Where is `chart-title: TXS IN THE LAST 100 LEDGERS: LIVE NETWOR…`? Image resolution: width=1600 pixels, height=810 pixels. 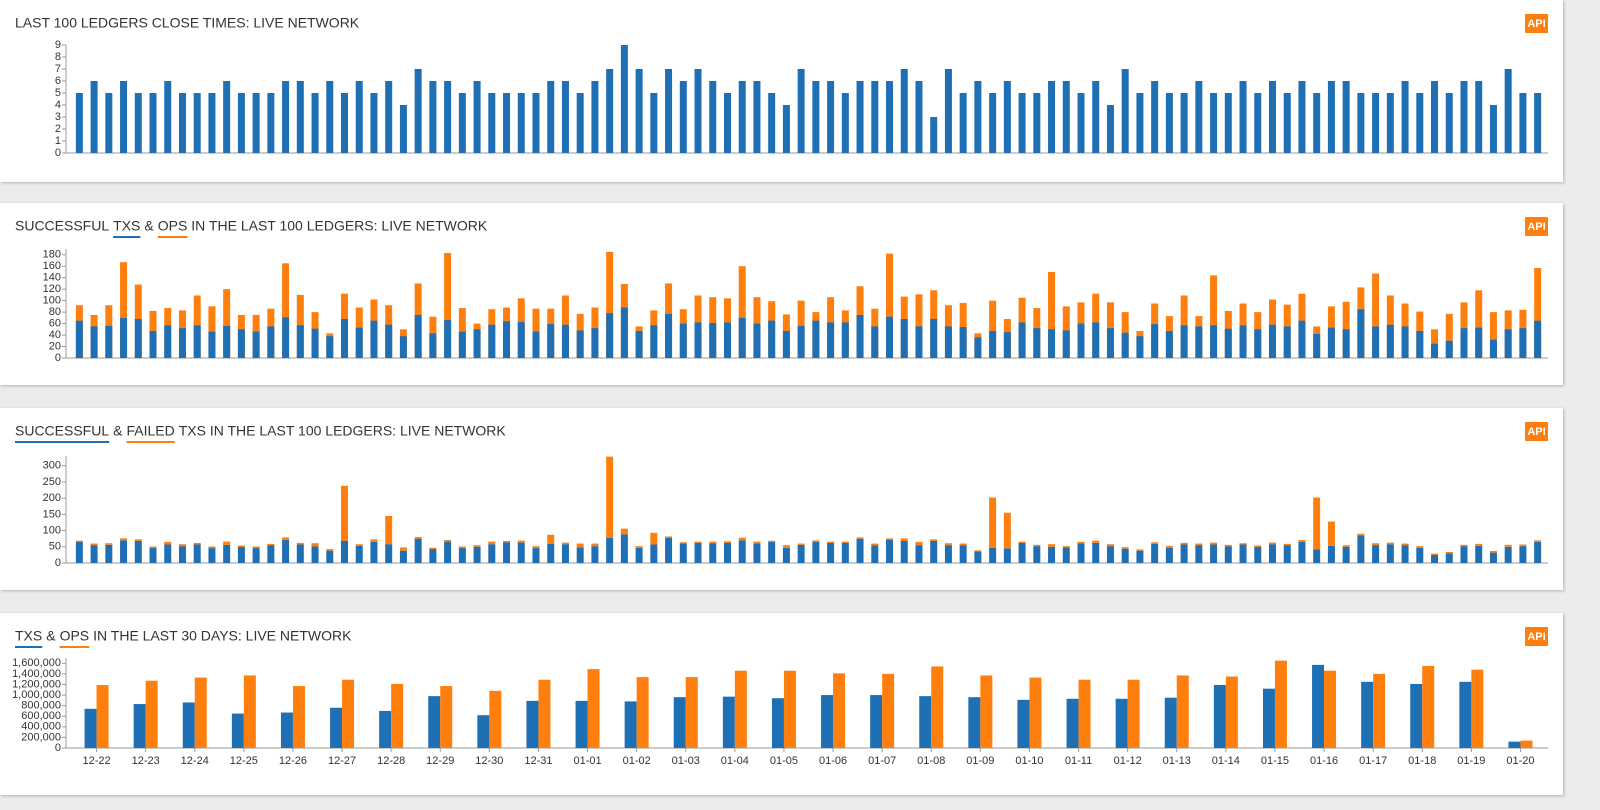 chart-title: TXS IN THE LAST 100 LEDGERS: LIVE NETWOR… is located at coordinates (343, 431).